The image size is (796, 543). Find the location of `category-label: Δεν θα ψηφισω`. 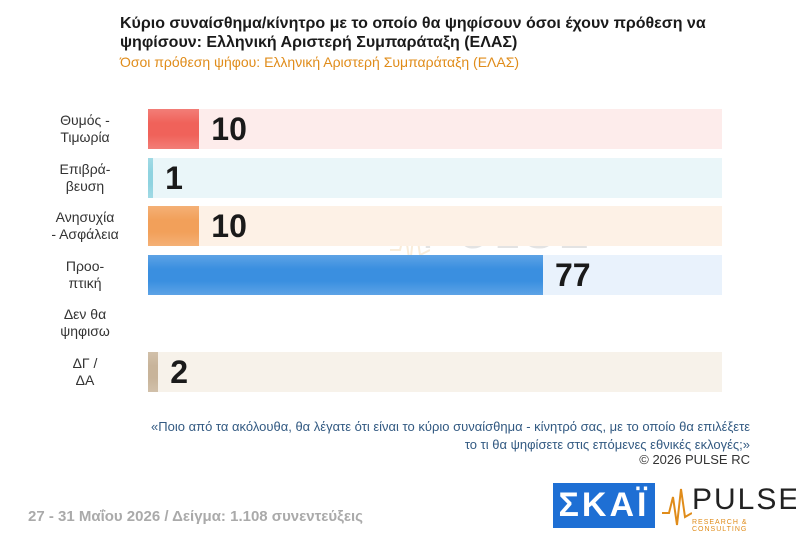

category-label: Δεν θα ψηφισω is located at coordinates (85, 322).